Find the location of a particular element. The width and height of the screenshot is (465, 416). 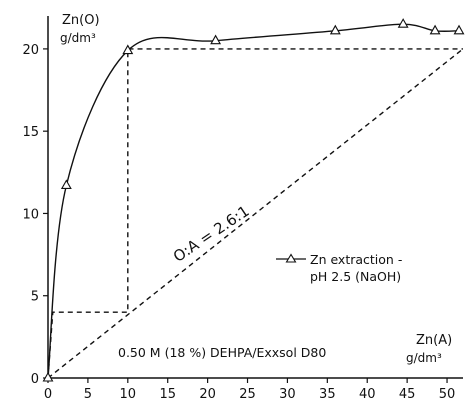

x-tick-label: 0 is located at coordinates (48, 394).